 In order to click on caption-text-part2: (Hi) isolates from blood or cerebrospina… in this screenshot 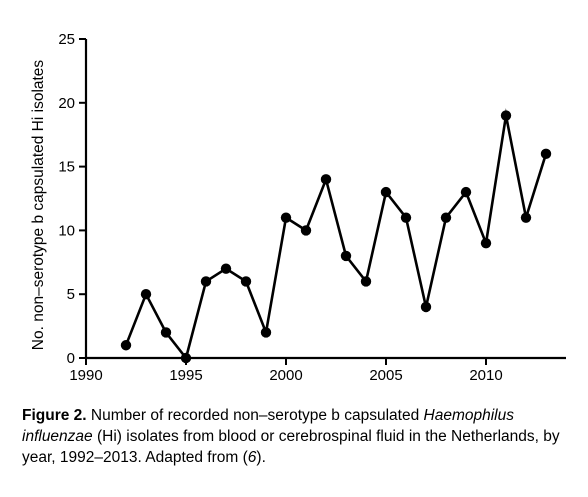, I will do `click(291, 447)`.